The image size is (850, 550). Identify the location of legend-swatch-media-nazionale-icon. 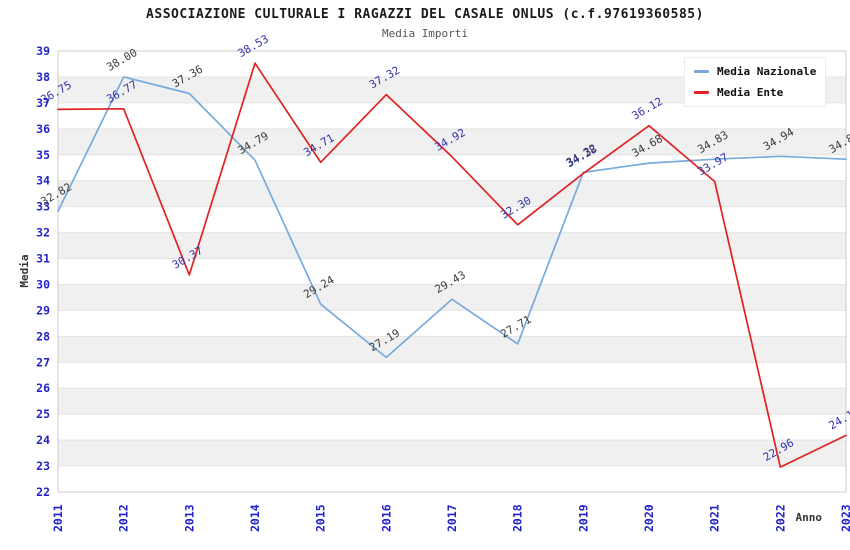
(701, 71).